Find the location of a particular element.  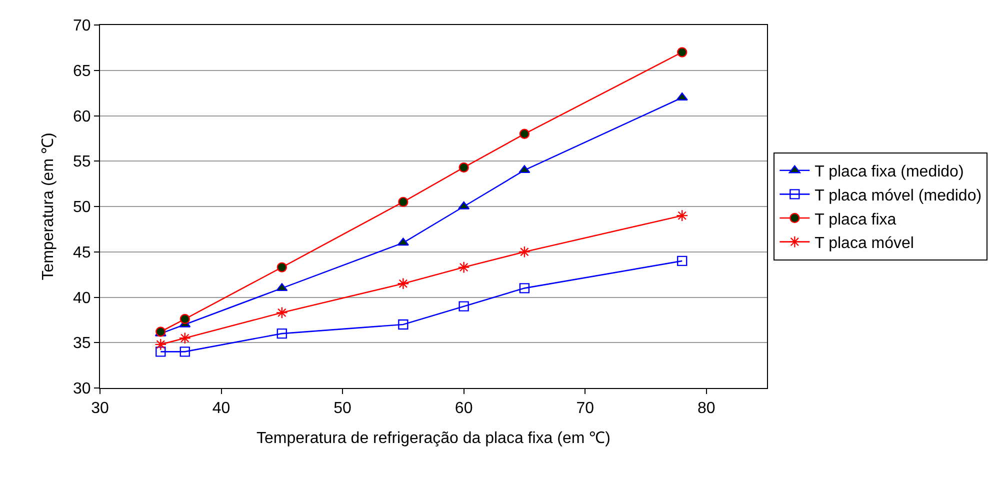

y-tick-label: 30 is located at coordinates (82, 389).